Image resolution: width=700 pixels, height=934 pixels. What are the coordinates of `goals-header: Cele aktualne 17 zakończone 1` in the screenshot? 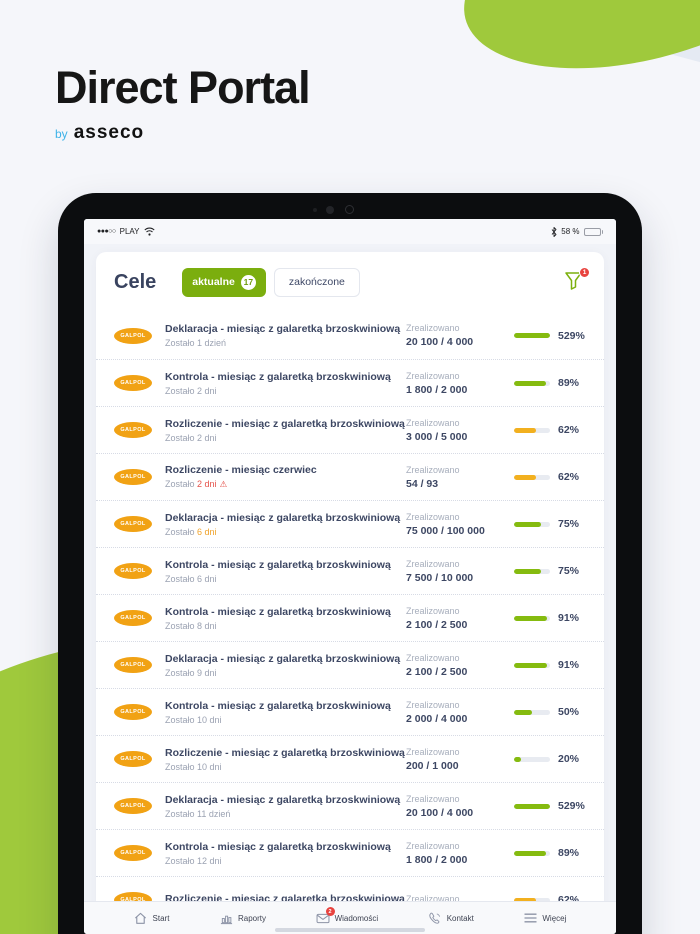 It's located at (350, 282).